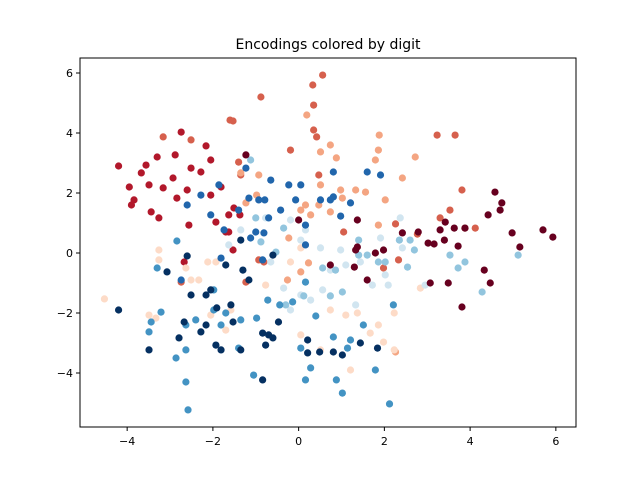 The height and width of the screenshot is (485, 640). Describe the element at coordinates (127, 441) in the screenshot. I see `x-tick-label: −4` at that location.